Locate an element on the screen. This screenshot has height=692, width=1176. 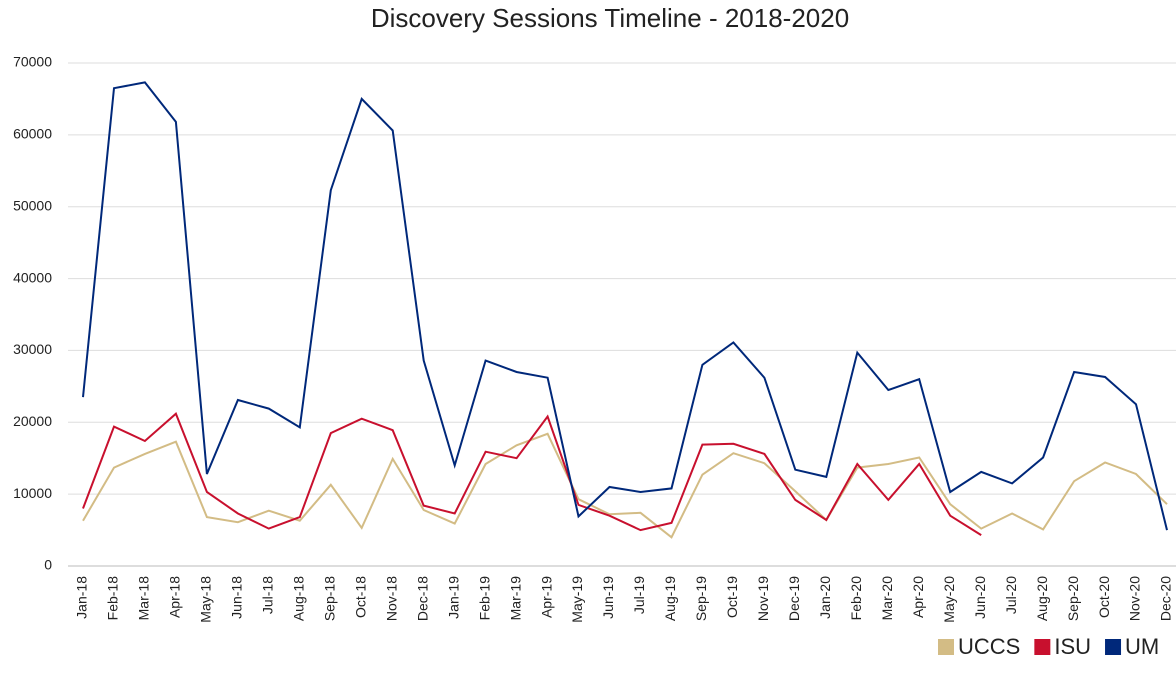
x-tick-label: Mar-20 is located at coordinates (887, 598).